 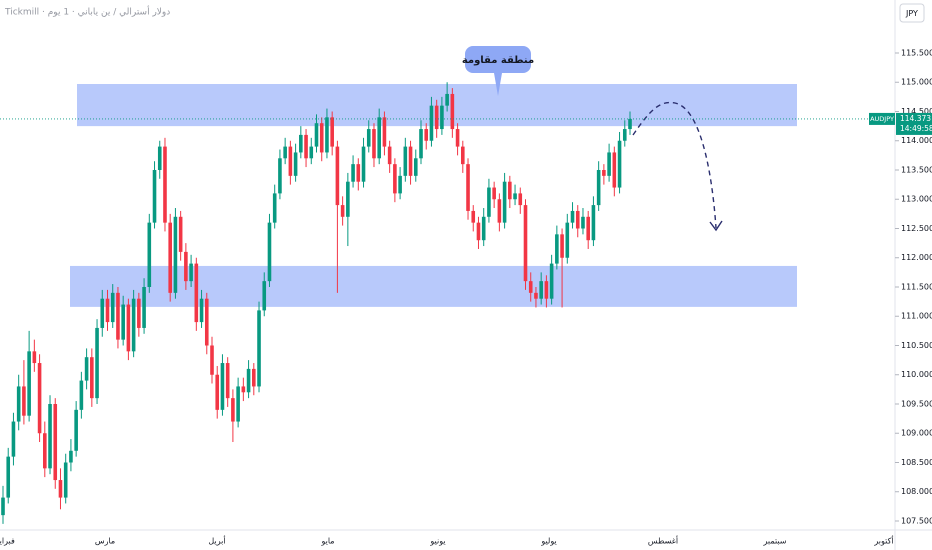 I want to click on y-tick-label: 112.000, so click(x=916, y=257).